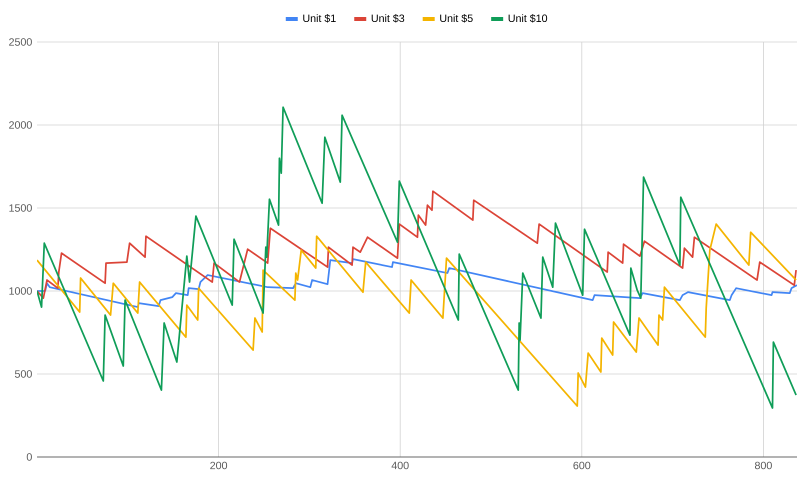 The width and height of the screenshot is (800, 481). I want to click on y-tick-label: 1000, so click(20, 291).